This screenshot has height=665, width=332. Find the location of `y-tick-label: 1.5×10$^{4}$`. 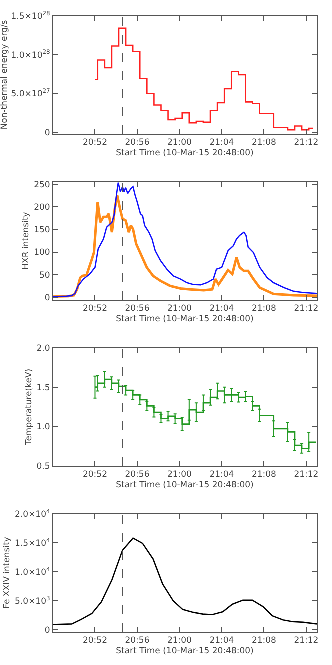

y-tick-label: 1.5×10$^{4}$ is located at coordinates (33, 543).